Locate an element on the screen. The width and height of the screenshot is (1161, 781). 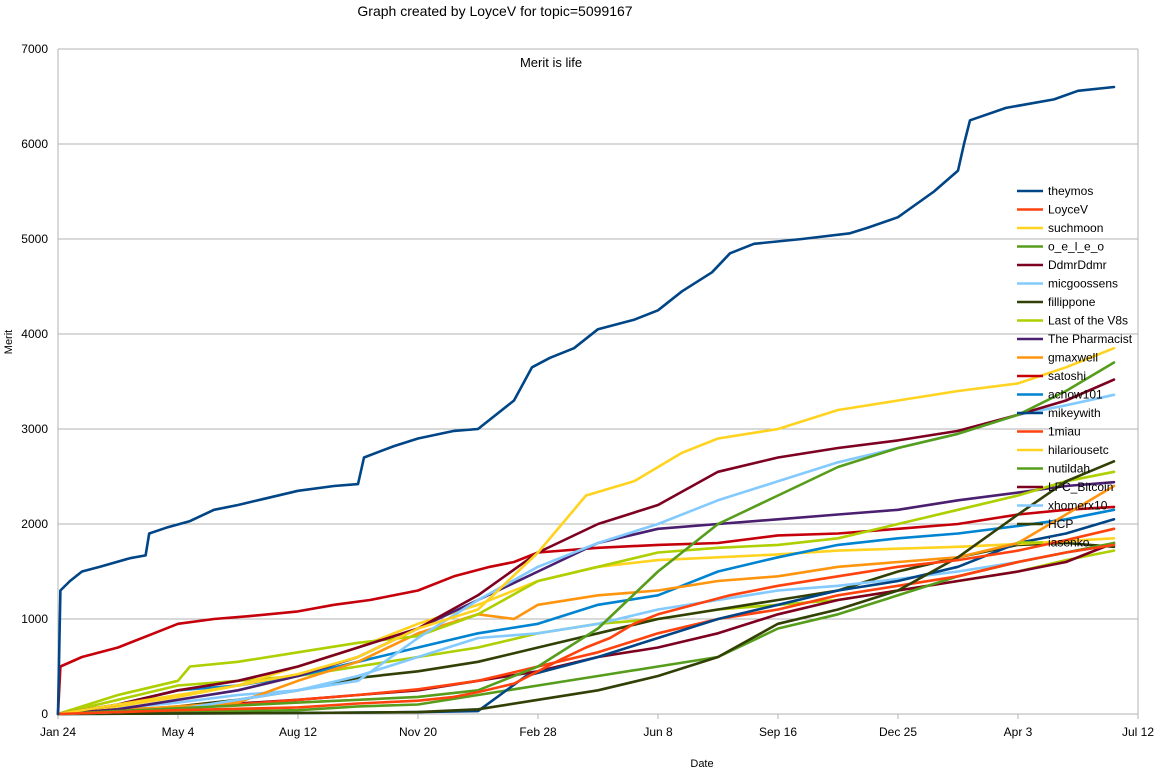
legend-label: fillippone is located at coordinates (1072, 302).